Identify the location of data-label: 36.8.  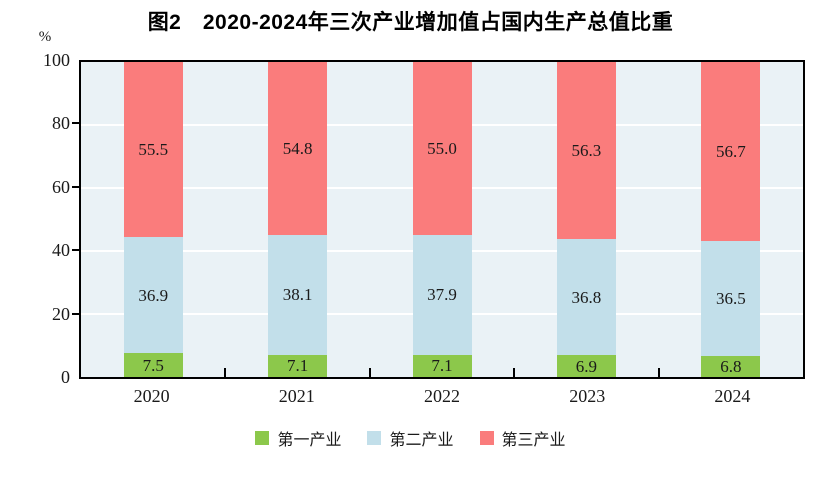
(586, 297).